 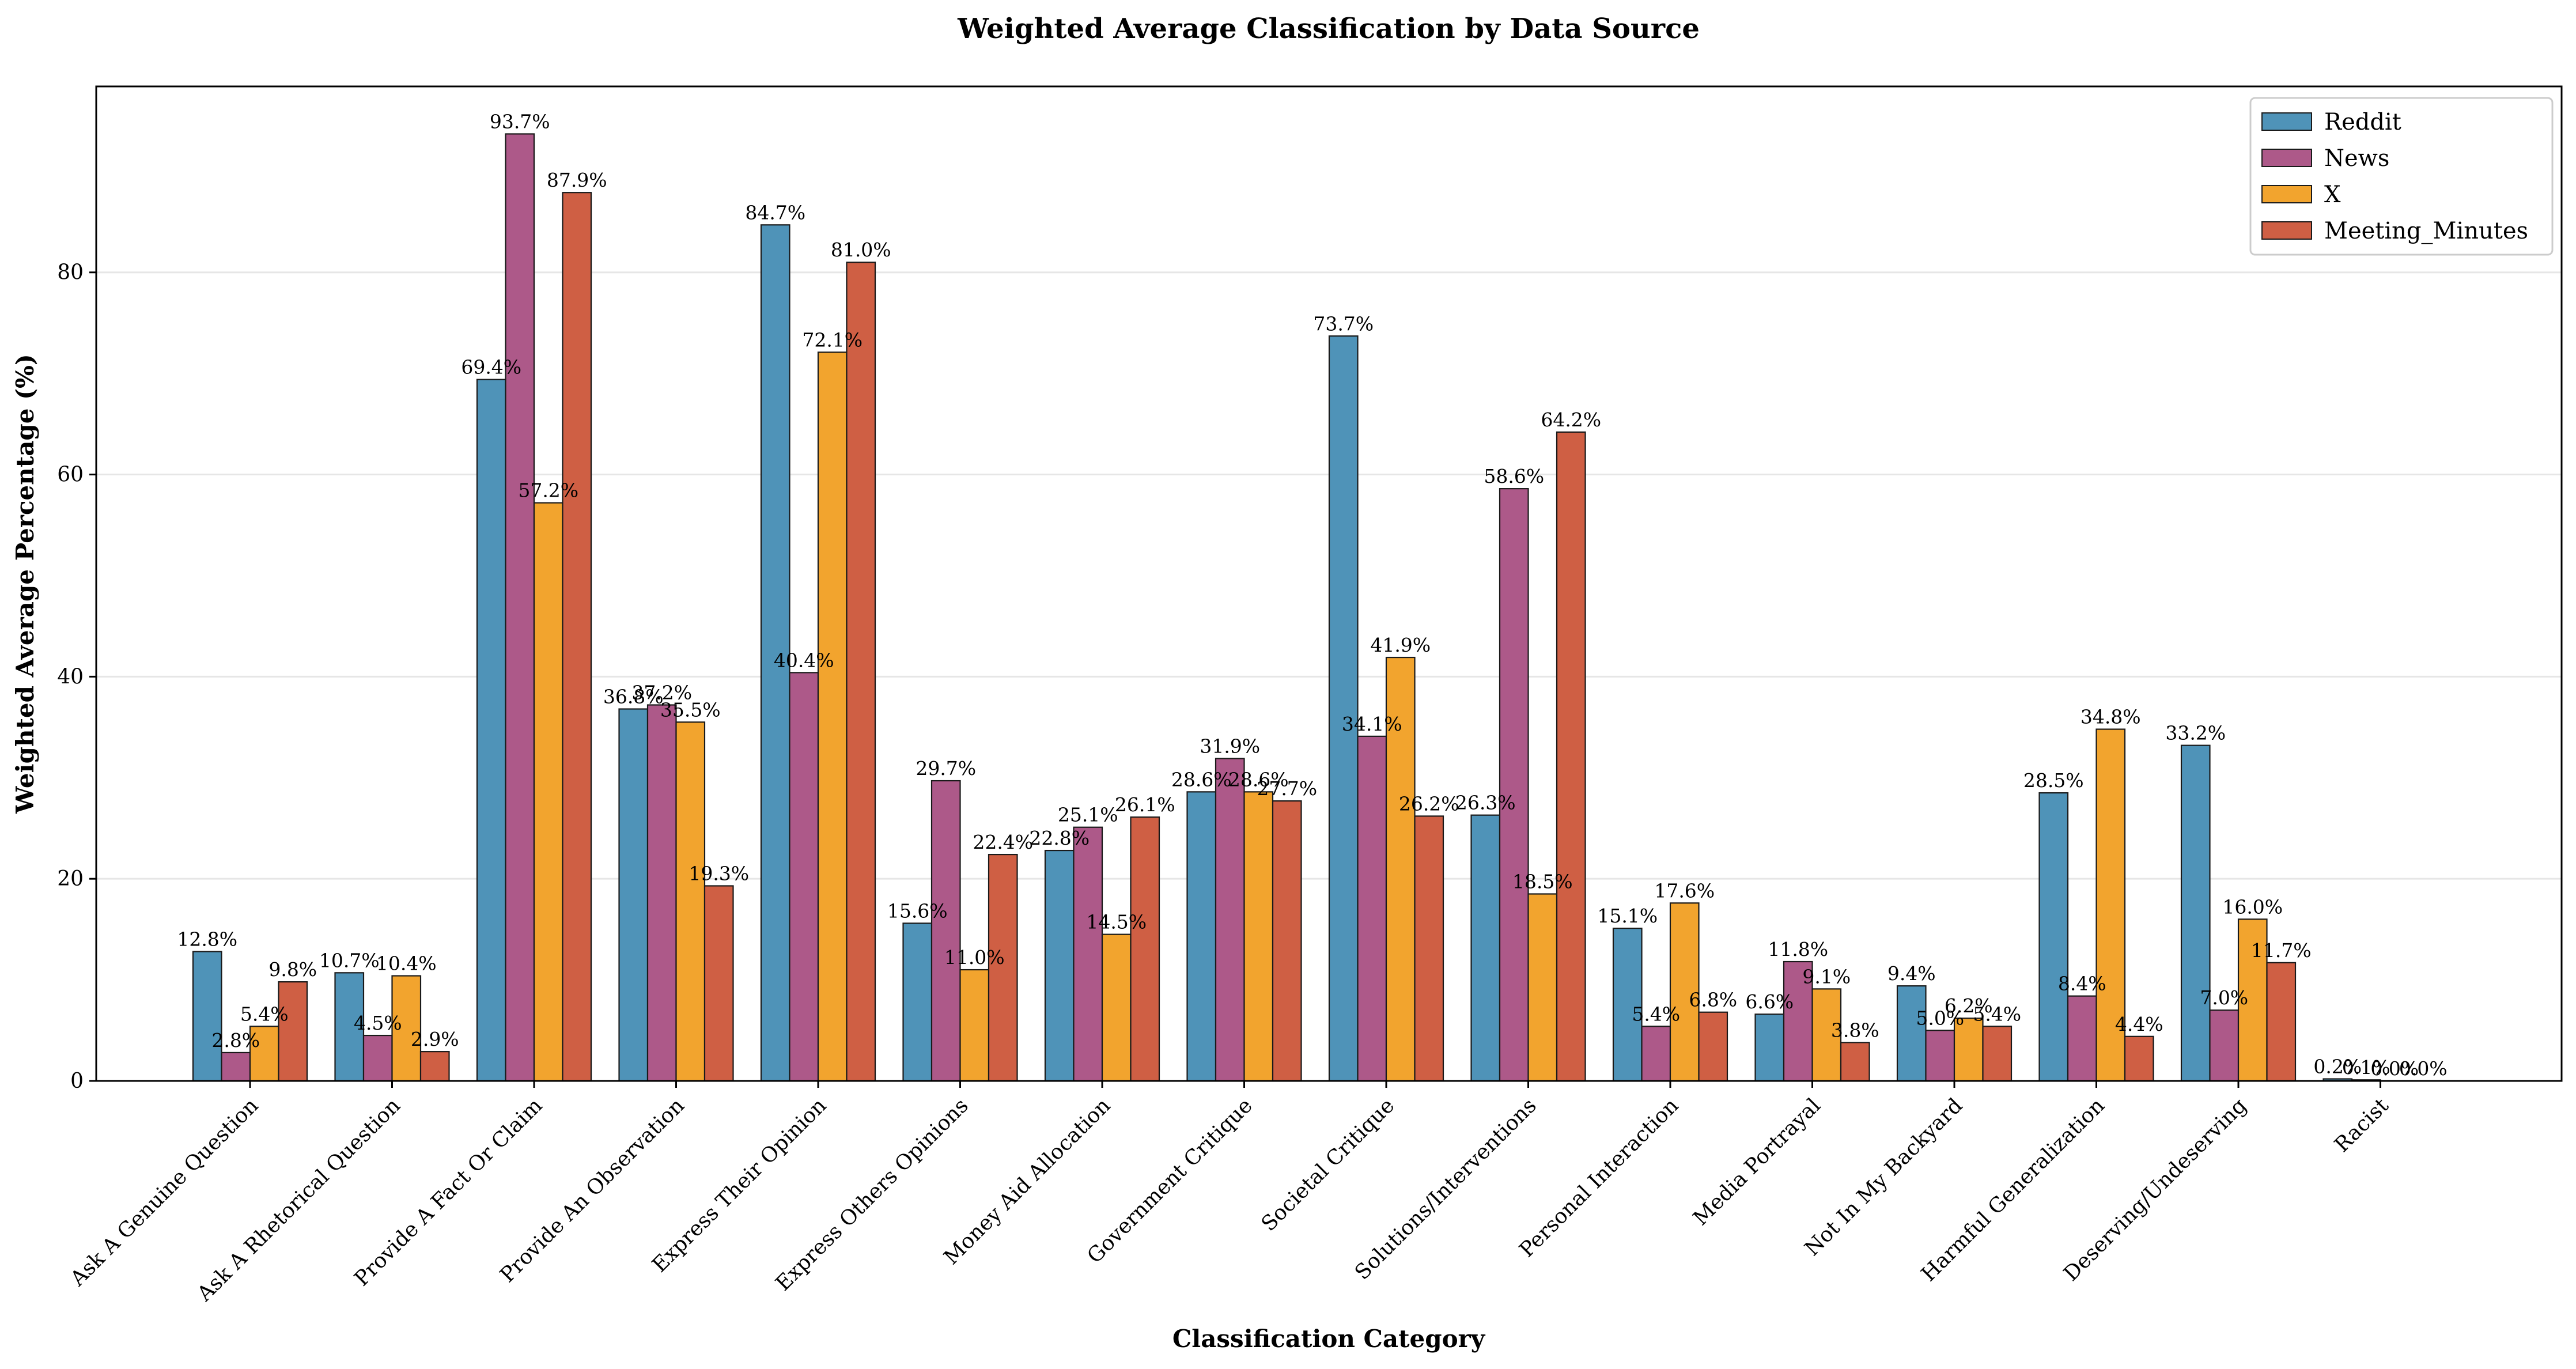 What do you see at coordinates (1328, 1165) in the screenshot?
I see `x-tick-label: Societal Critique` at bounding box center [1328, 1165].